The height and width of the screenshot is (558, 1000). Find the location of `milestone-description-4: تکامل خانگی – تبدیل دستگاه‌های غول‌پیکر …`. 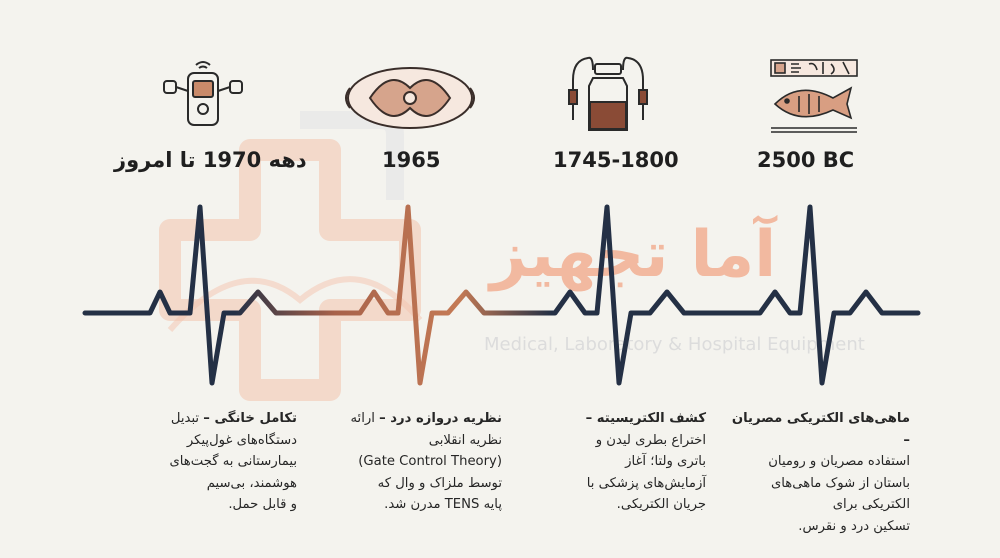

milestone-description-4: تکامل خانگی – تبدیل دستگاه‌های غول‌پیکر … is located at coordinates (233, 461).